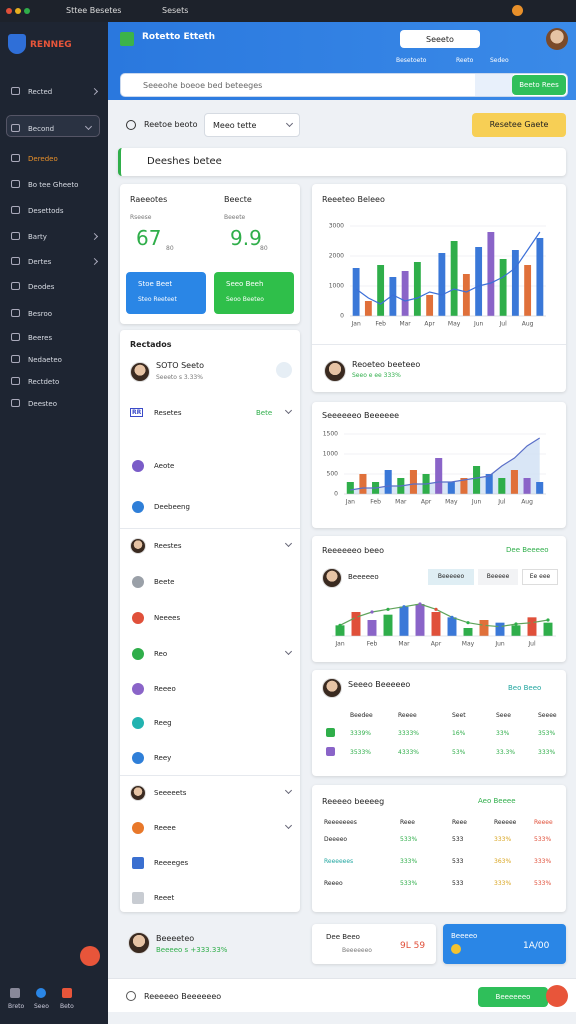 The image size is (576, 1024). I want to click on user-box: Seeeto, so click(440, 39).